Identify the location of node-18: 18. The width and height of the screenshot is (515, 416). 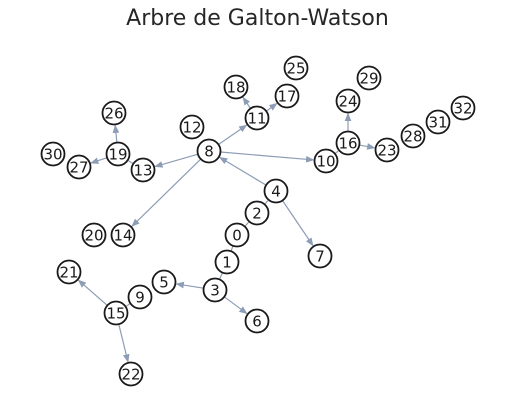
(236, 87).